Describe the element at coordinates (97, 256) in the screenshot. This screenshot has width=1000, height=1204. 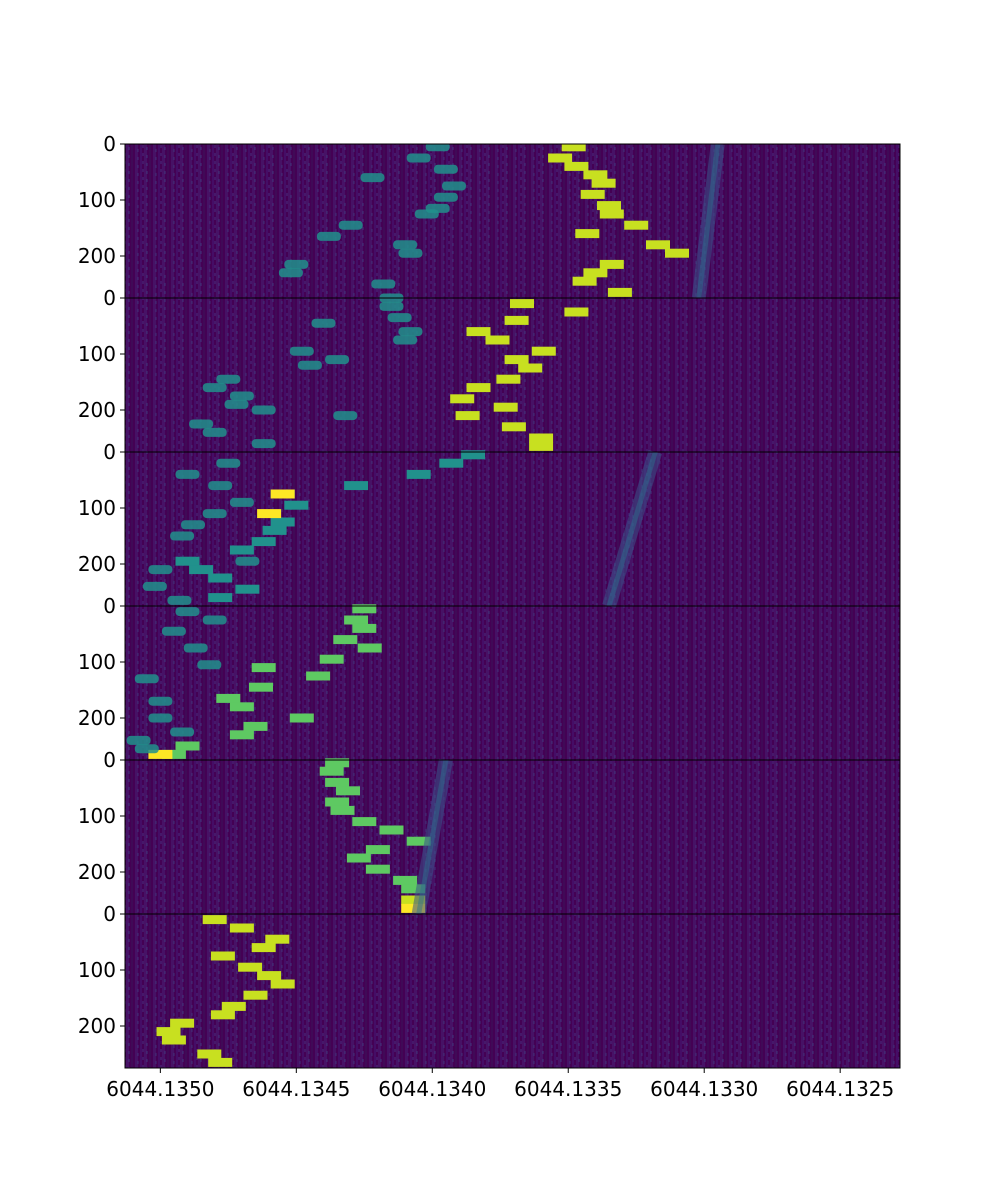
I see `panel-1-y-tick-label-200: 200` at that location.